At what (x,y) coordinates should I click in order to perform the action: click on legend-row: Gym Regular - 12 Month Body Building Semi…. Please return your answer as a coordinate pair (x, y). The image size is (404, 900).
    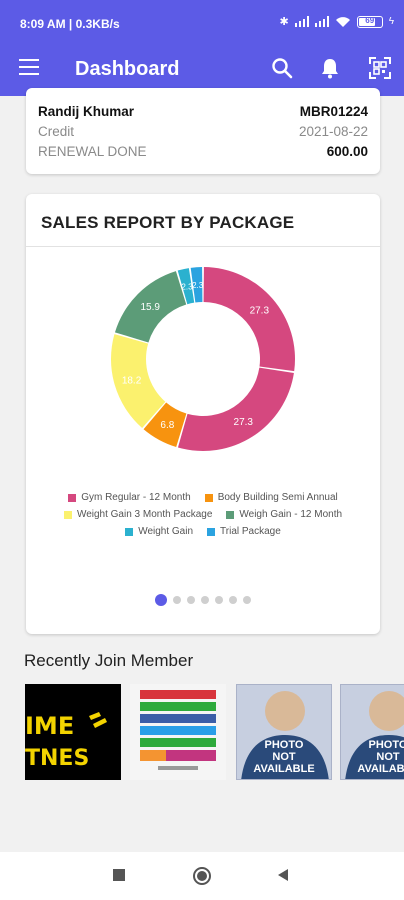
    Looking at the image, I should click on (203, 497).